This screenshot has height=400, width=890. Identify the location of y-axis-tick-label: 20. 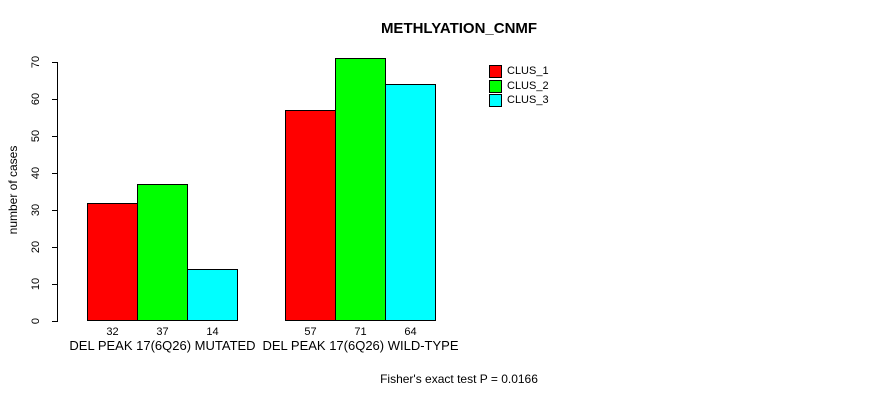
(36, 247).